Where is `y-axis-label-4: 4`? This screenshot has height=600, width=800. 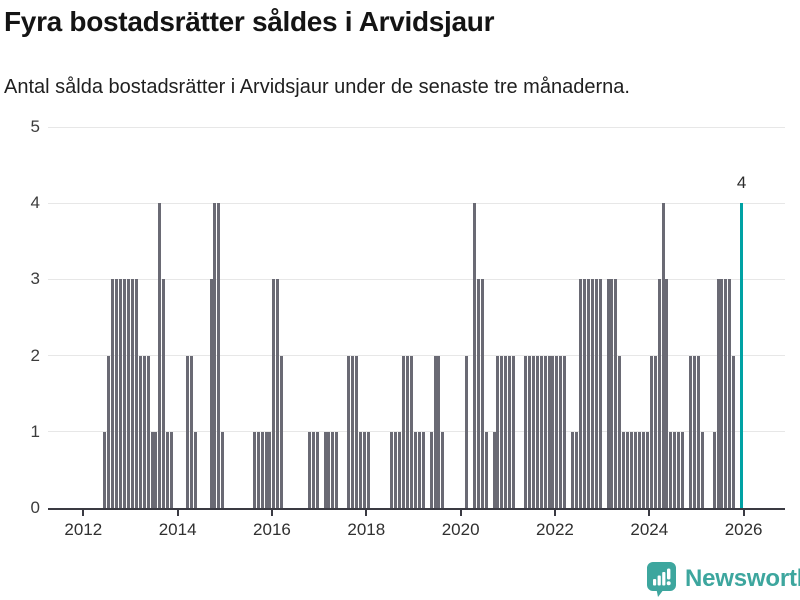
y-axis-label-4: 4 is located at coordinates (35, 203).